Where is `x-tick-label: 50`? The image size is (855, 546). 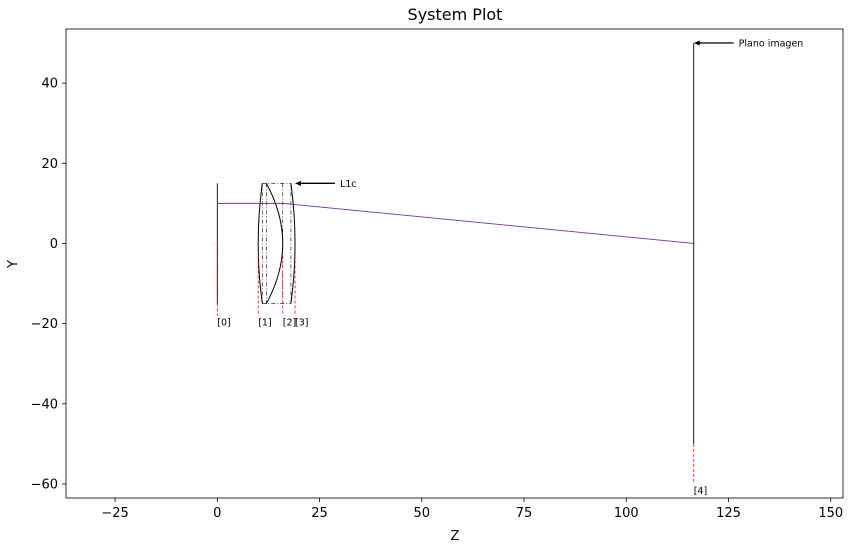
x-tick-label: 50 is located at coordinates (422, 513).